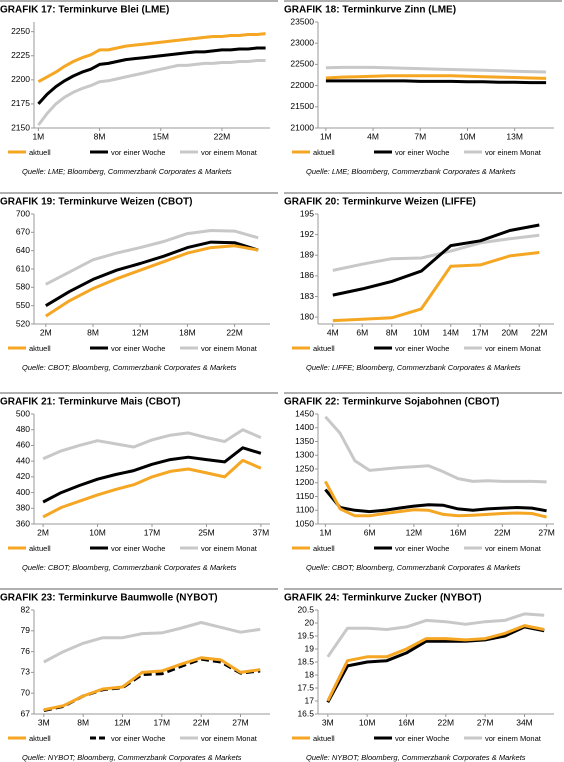  What do you see at coordinates (26, 651) in the screenshot?
I see `y-tick-label: 76` at bounding box center [26, 651].